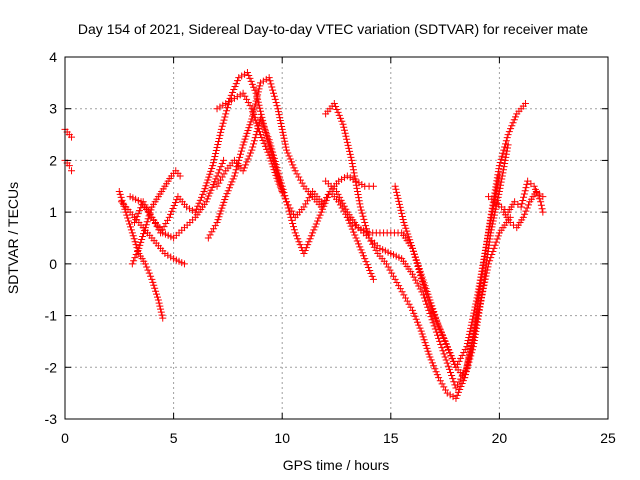  I want to click on series-sat-i, so click(269, 155).